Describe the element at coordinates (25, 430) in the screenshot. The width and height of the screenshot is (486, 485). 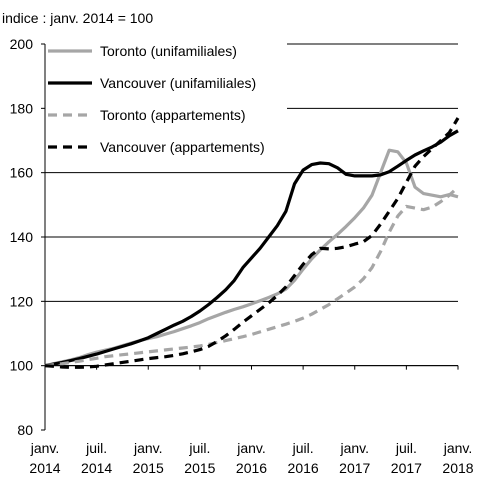
I see `y-tick-label: 80` at that location.